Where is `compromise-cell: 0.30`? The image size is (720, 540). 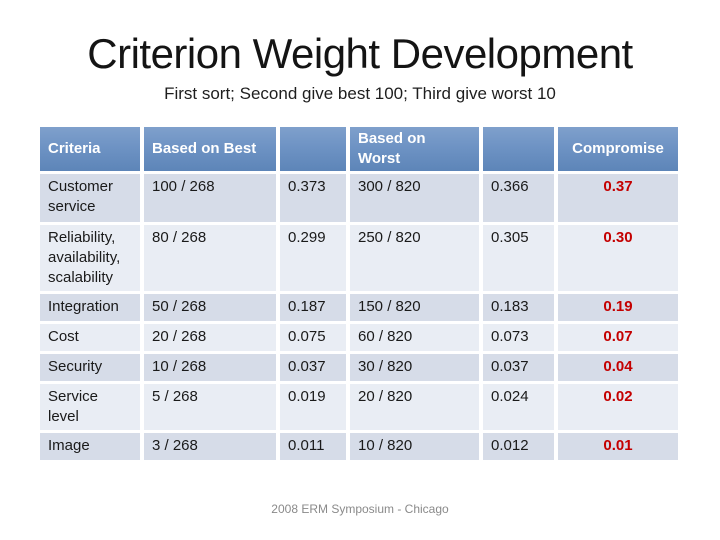 compromise-cell: 0.30 is located at coordinates (618, 258).